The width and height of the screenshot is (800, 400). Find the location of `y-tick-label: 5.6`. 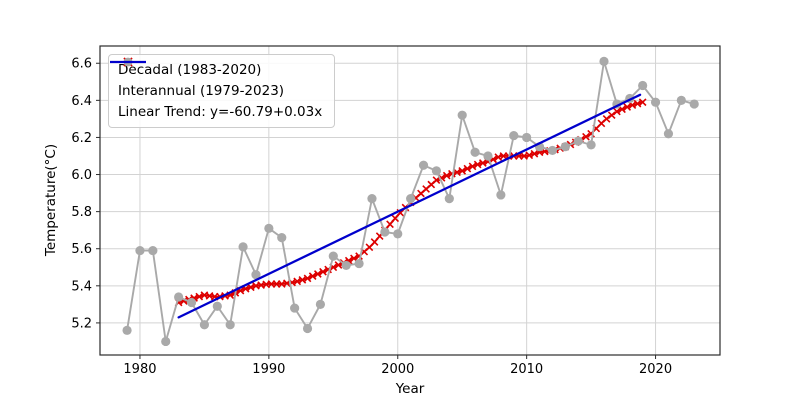

y-tick-label: 5.6 is located at coordinates (81, 249).